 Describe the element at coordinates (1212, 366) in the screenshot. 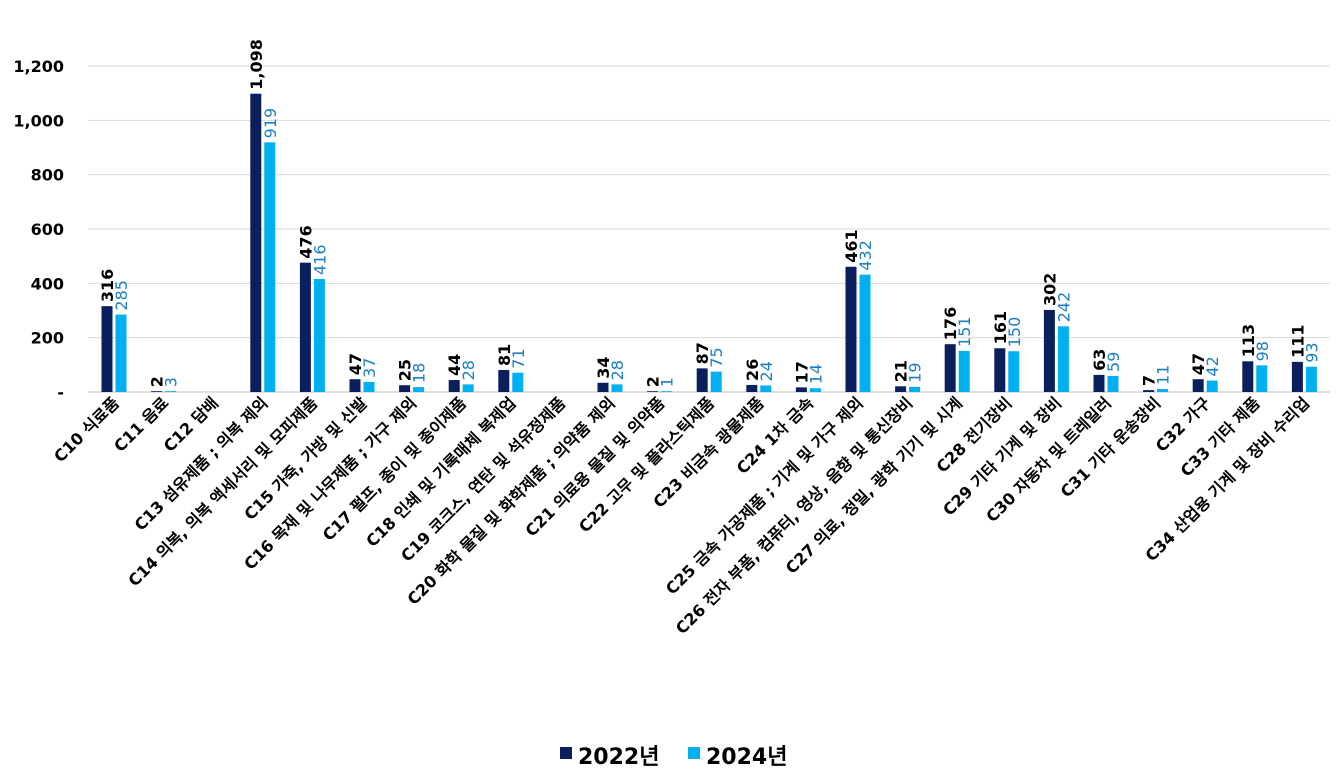

I see `data-label: 42` at that location.